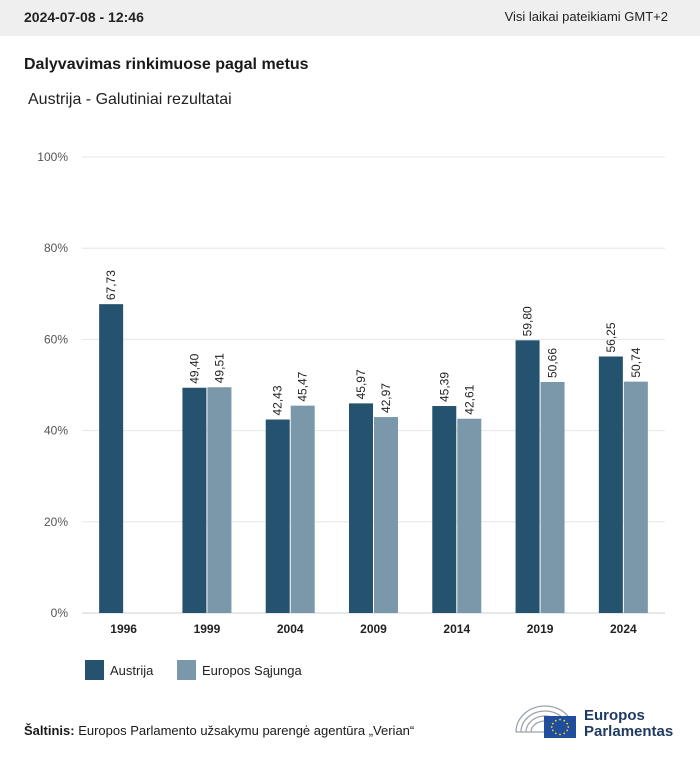 This screenshot has width=700, height=757. What do you see at coordinates (444, 387) in the screenshot?
I see `bar-value-label: 45,39` at bounding box center [444, 387].